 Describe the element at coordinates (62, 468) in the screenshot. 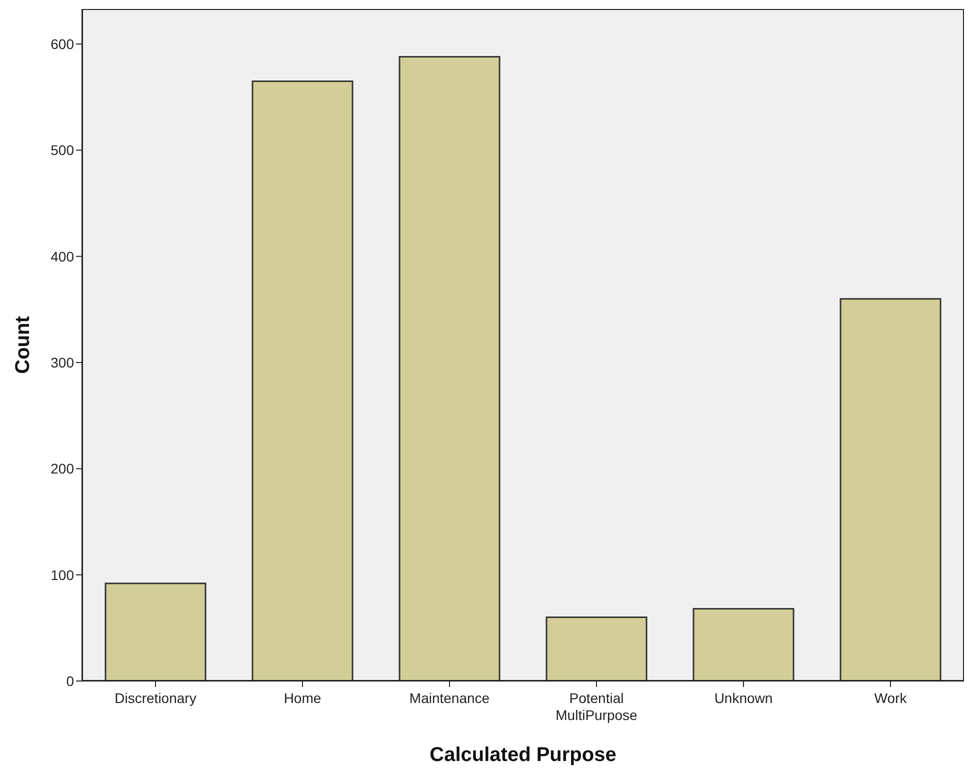

I see `y-tick-label: 200` at that location.